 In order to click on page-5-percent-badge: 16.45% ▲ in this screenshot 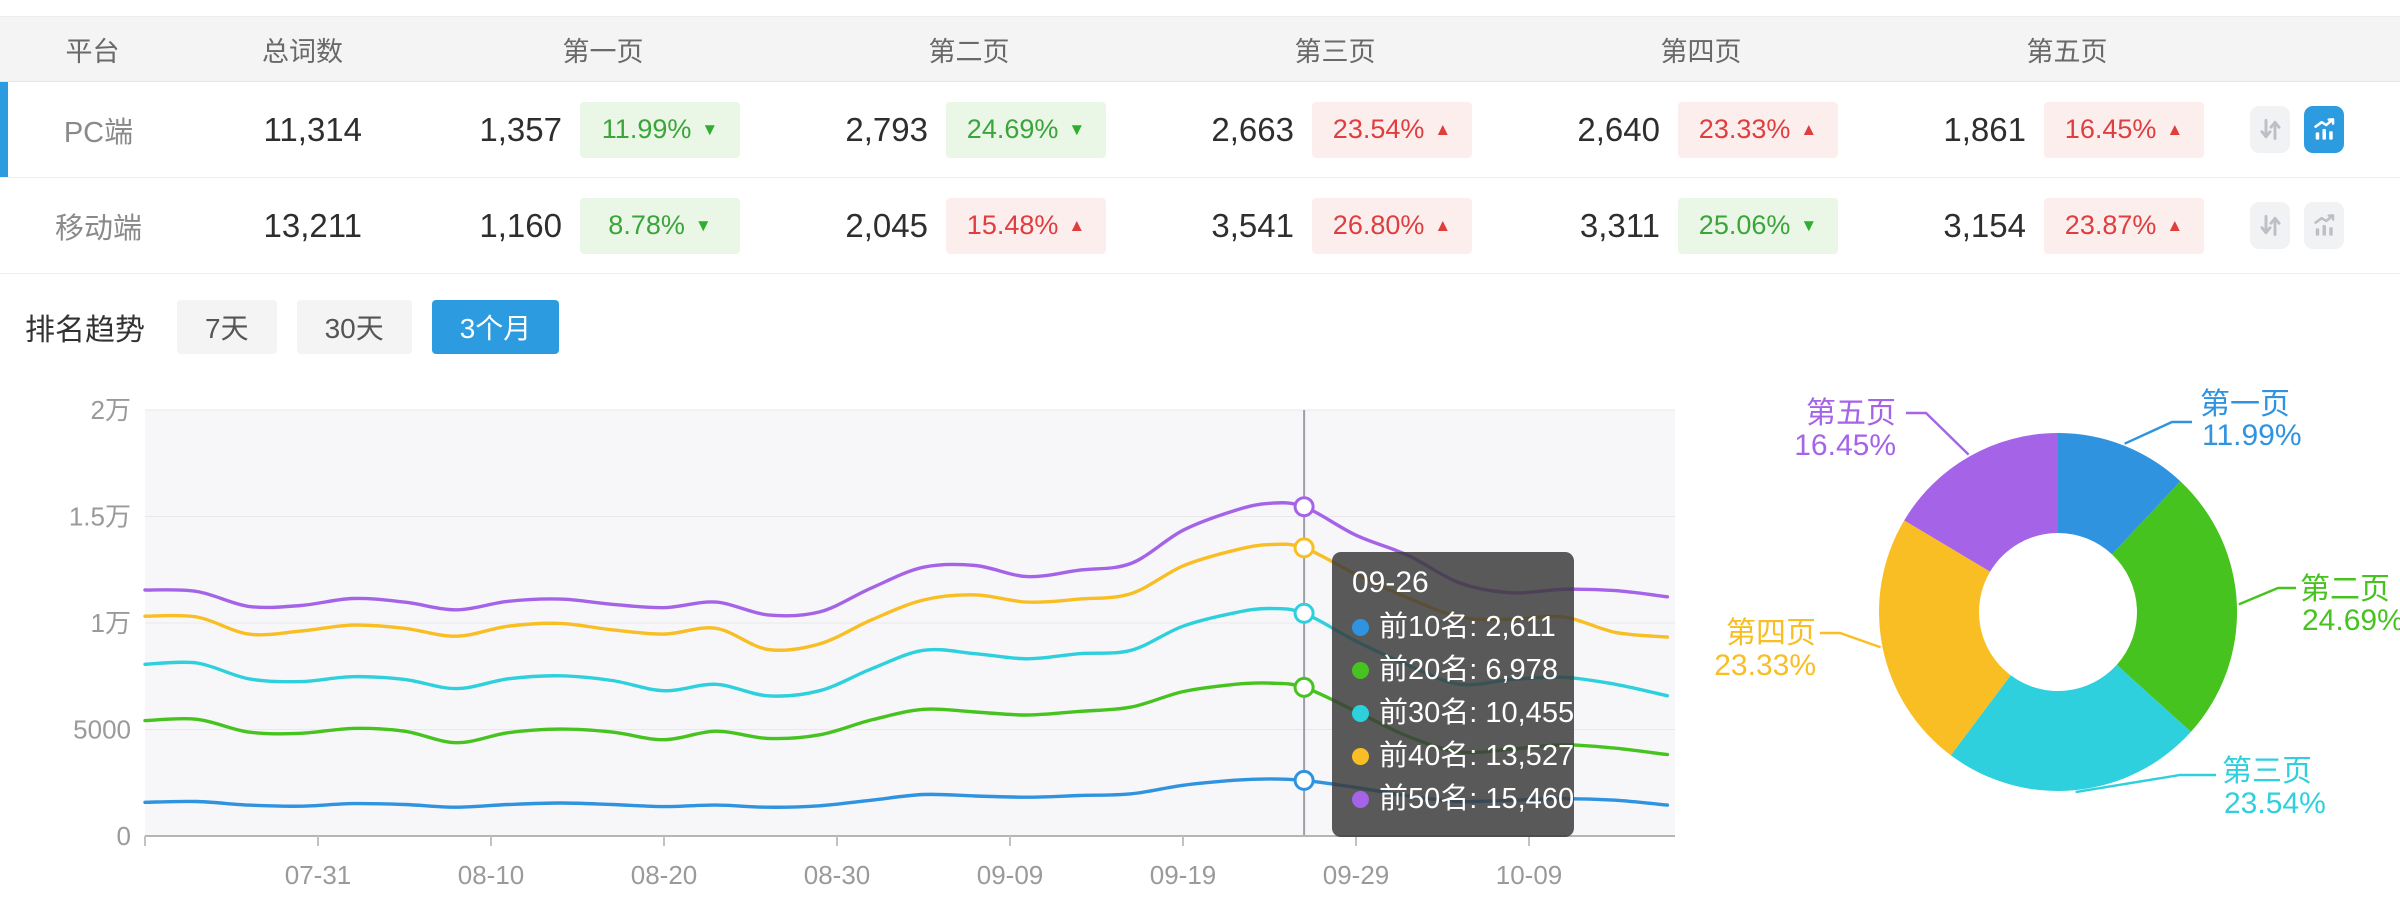, I will do `click(2124, 129)`.